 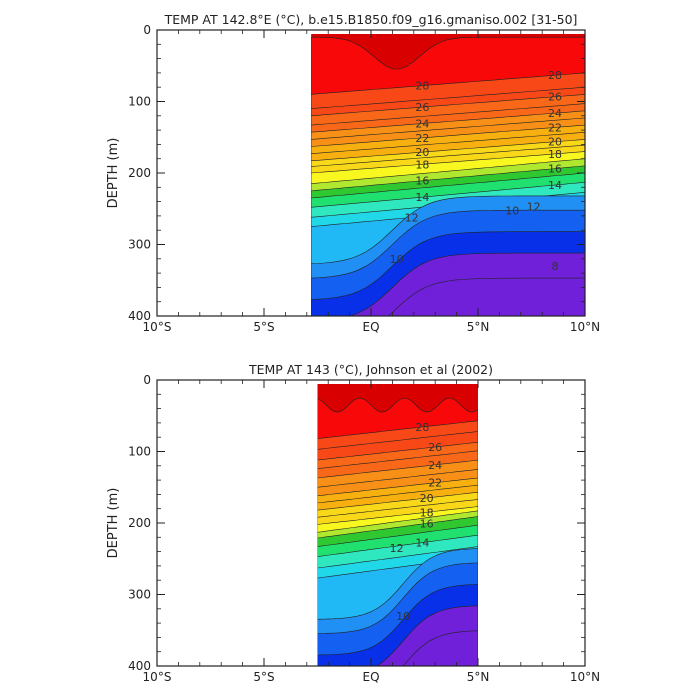 What do you see at coordinates (397, 525) in the screenshot?
I see `contour-fill` at bounding box center [397, 525].